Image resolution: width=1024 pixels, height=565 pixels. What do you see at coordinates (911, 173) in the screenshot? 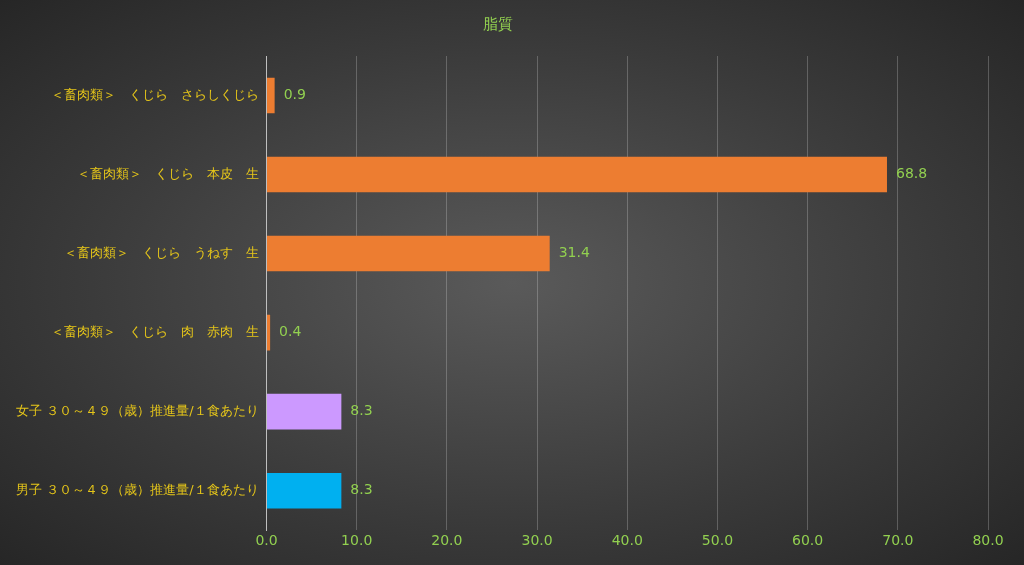
I see `data-label: 68.8` at bounding box center [911, 173].